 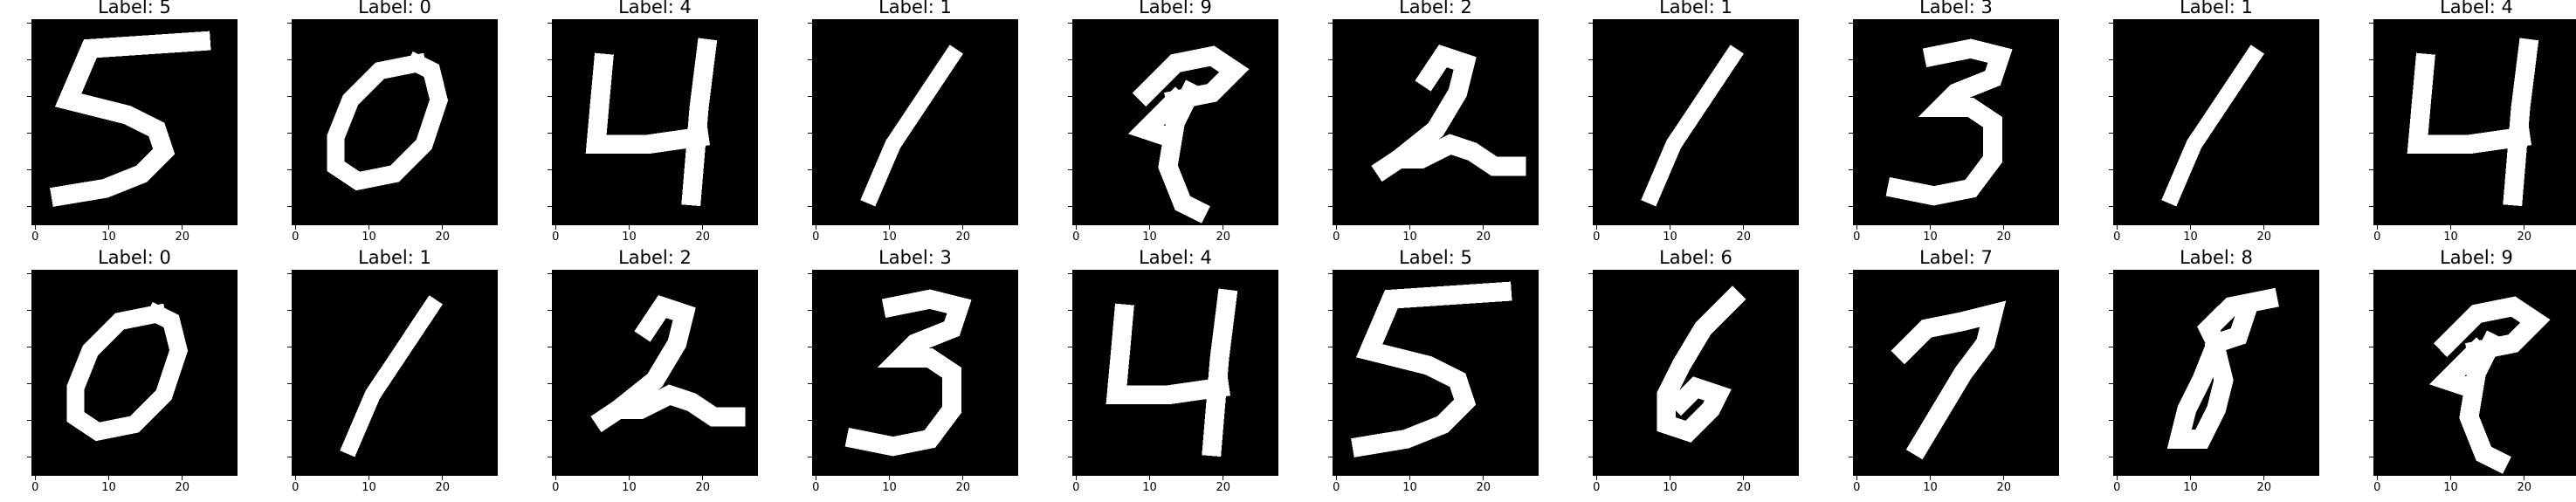 I want to click on panel-title: Label: 1, so click(x=394, y=257).